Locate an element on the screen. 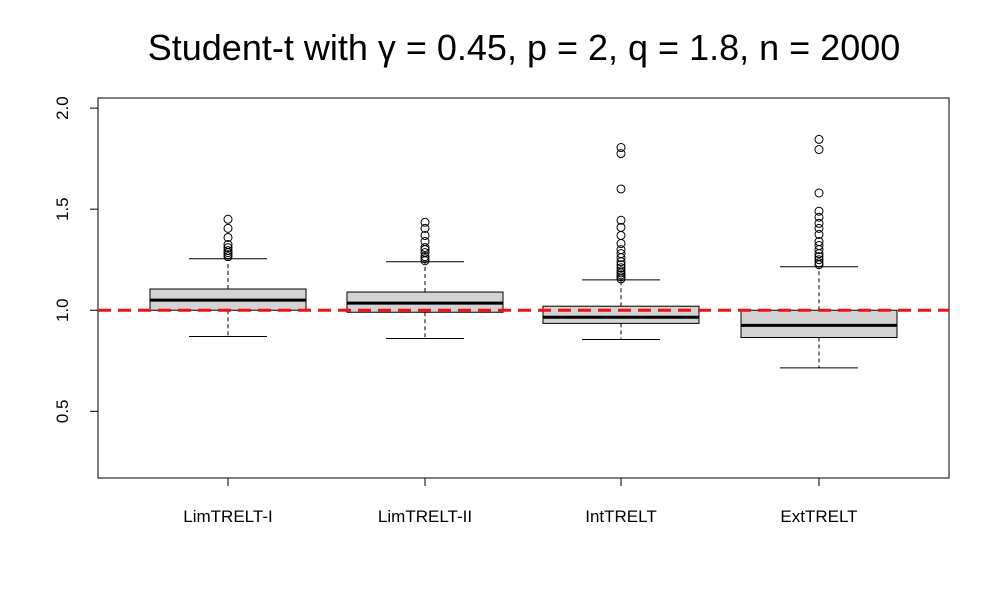  y-tick-label: 1.0 is located at coordinates (62, 310).